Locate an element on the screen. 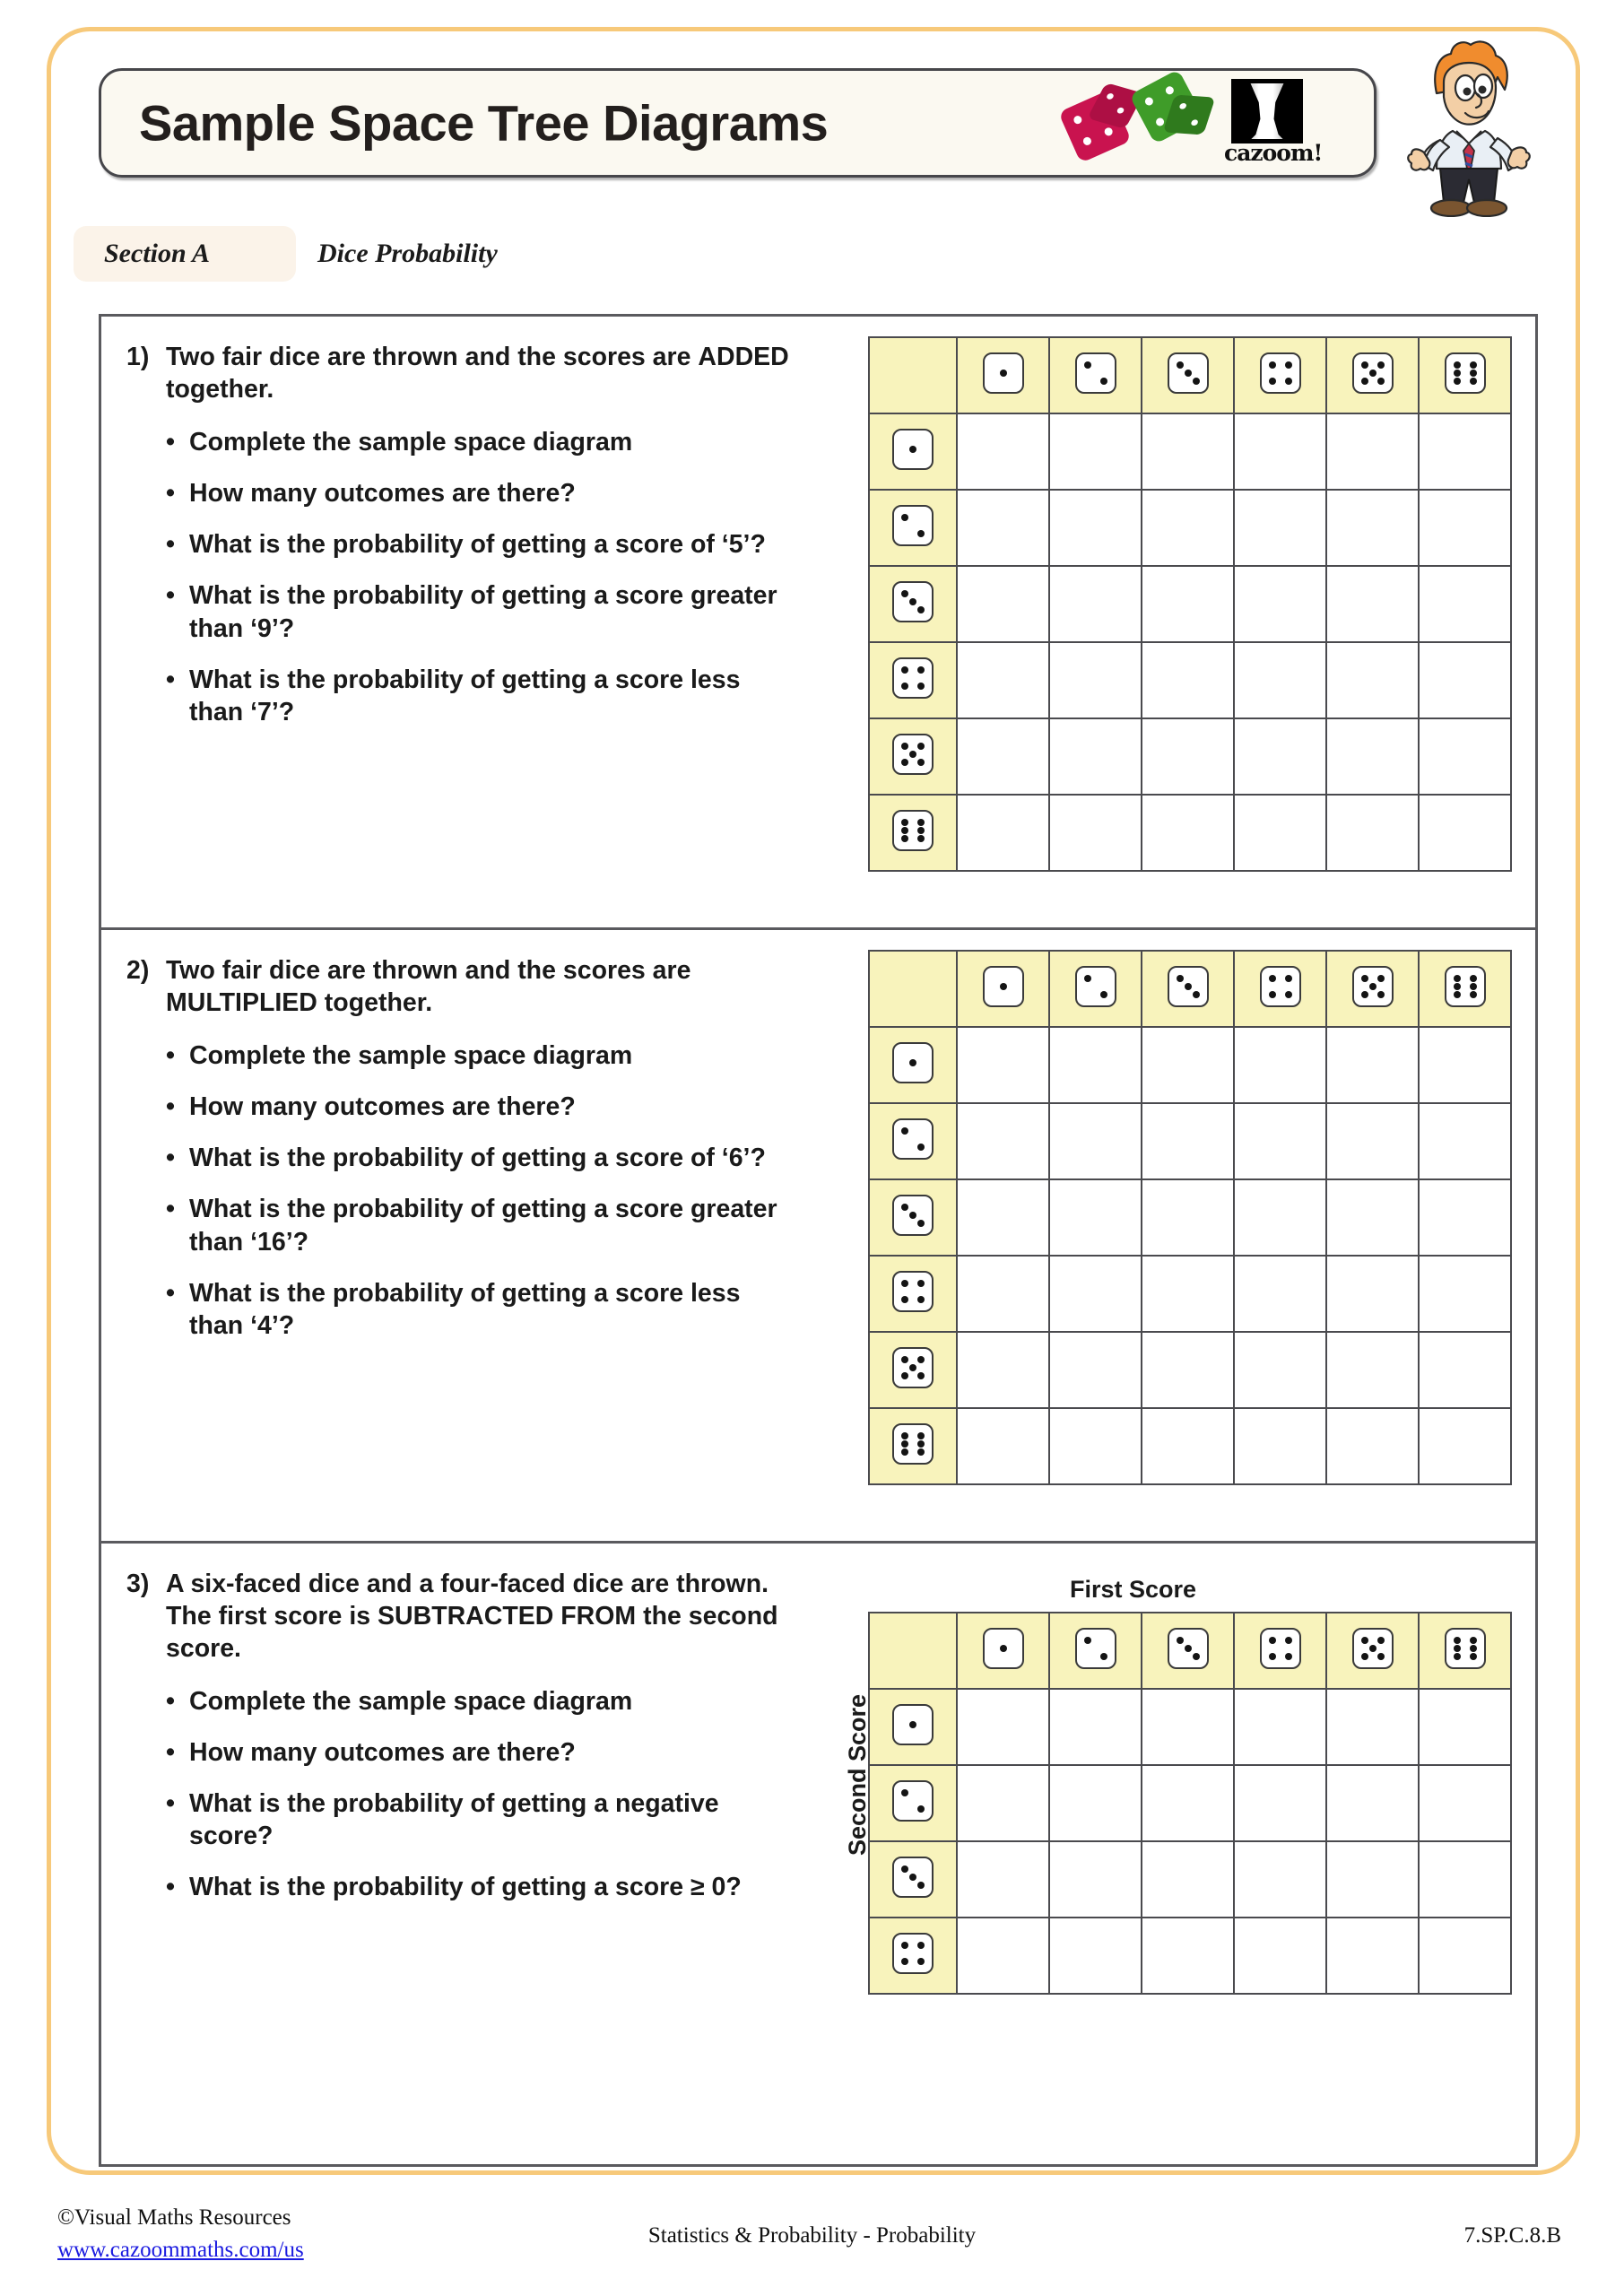 The height and width of the screenshot is (2296, 1624). footer-website-link: www.cazoommaths.com/us is located at coordinates (180, 2250).